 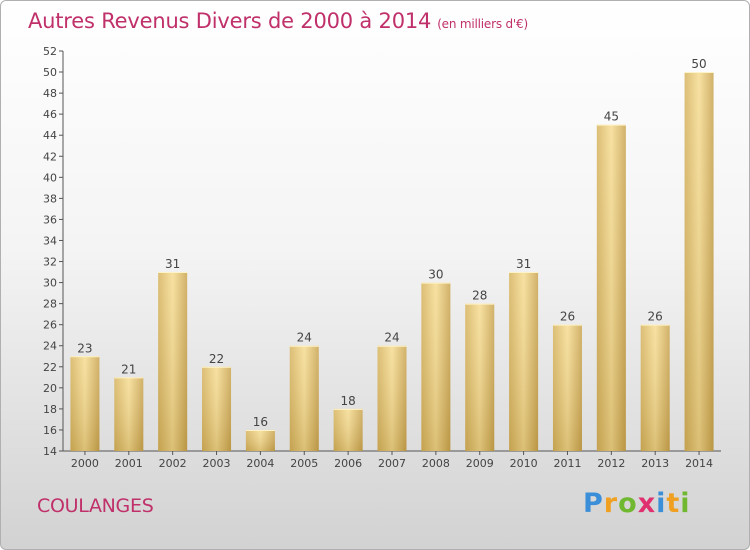 I want to click on proxiti-logo: Proxiti, so click(x=637, y=503).